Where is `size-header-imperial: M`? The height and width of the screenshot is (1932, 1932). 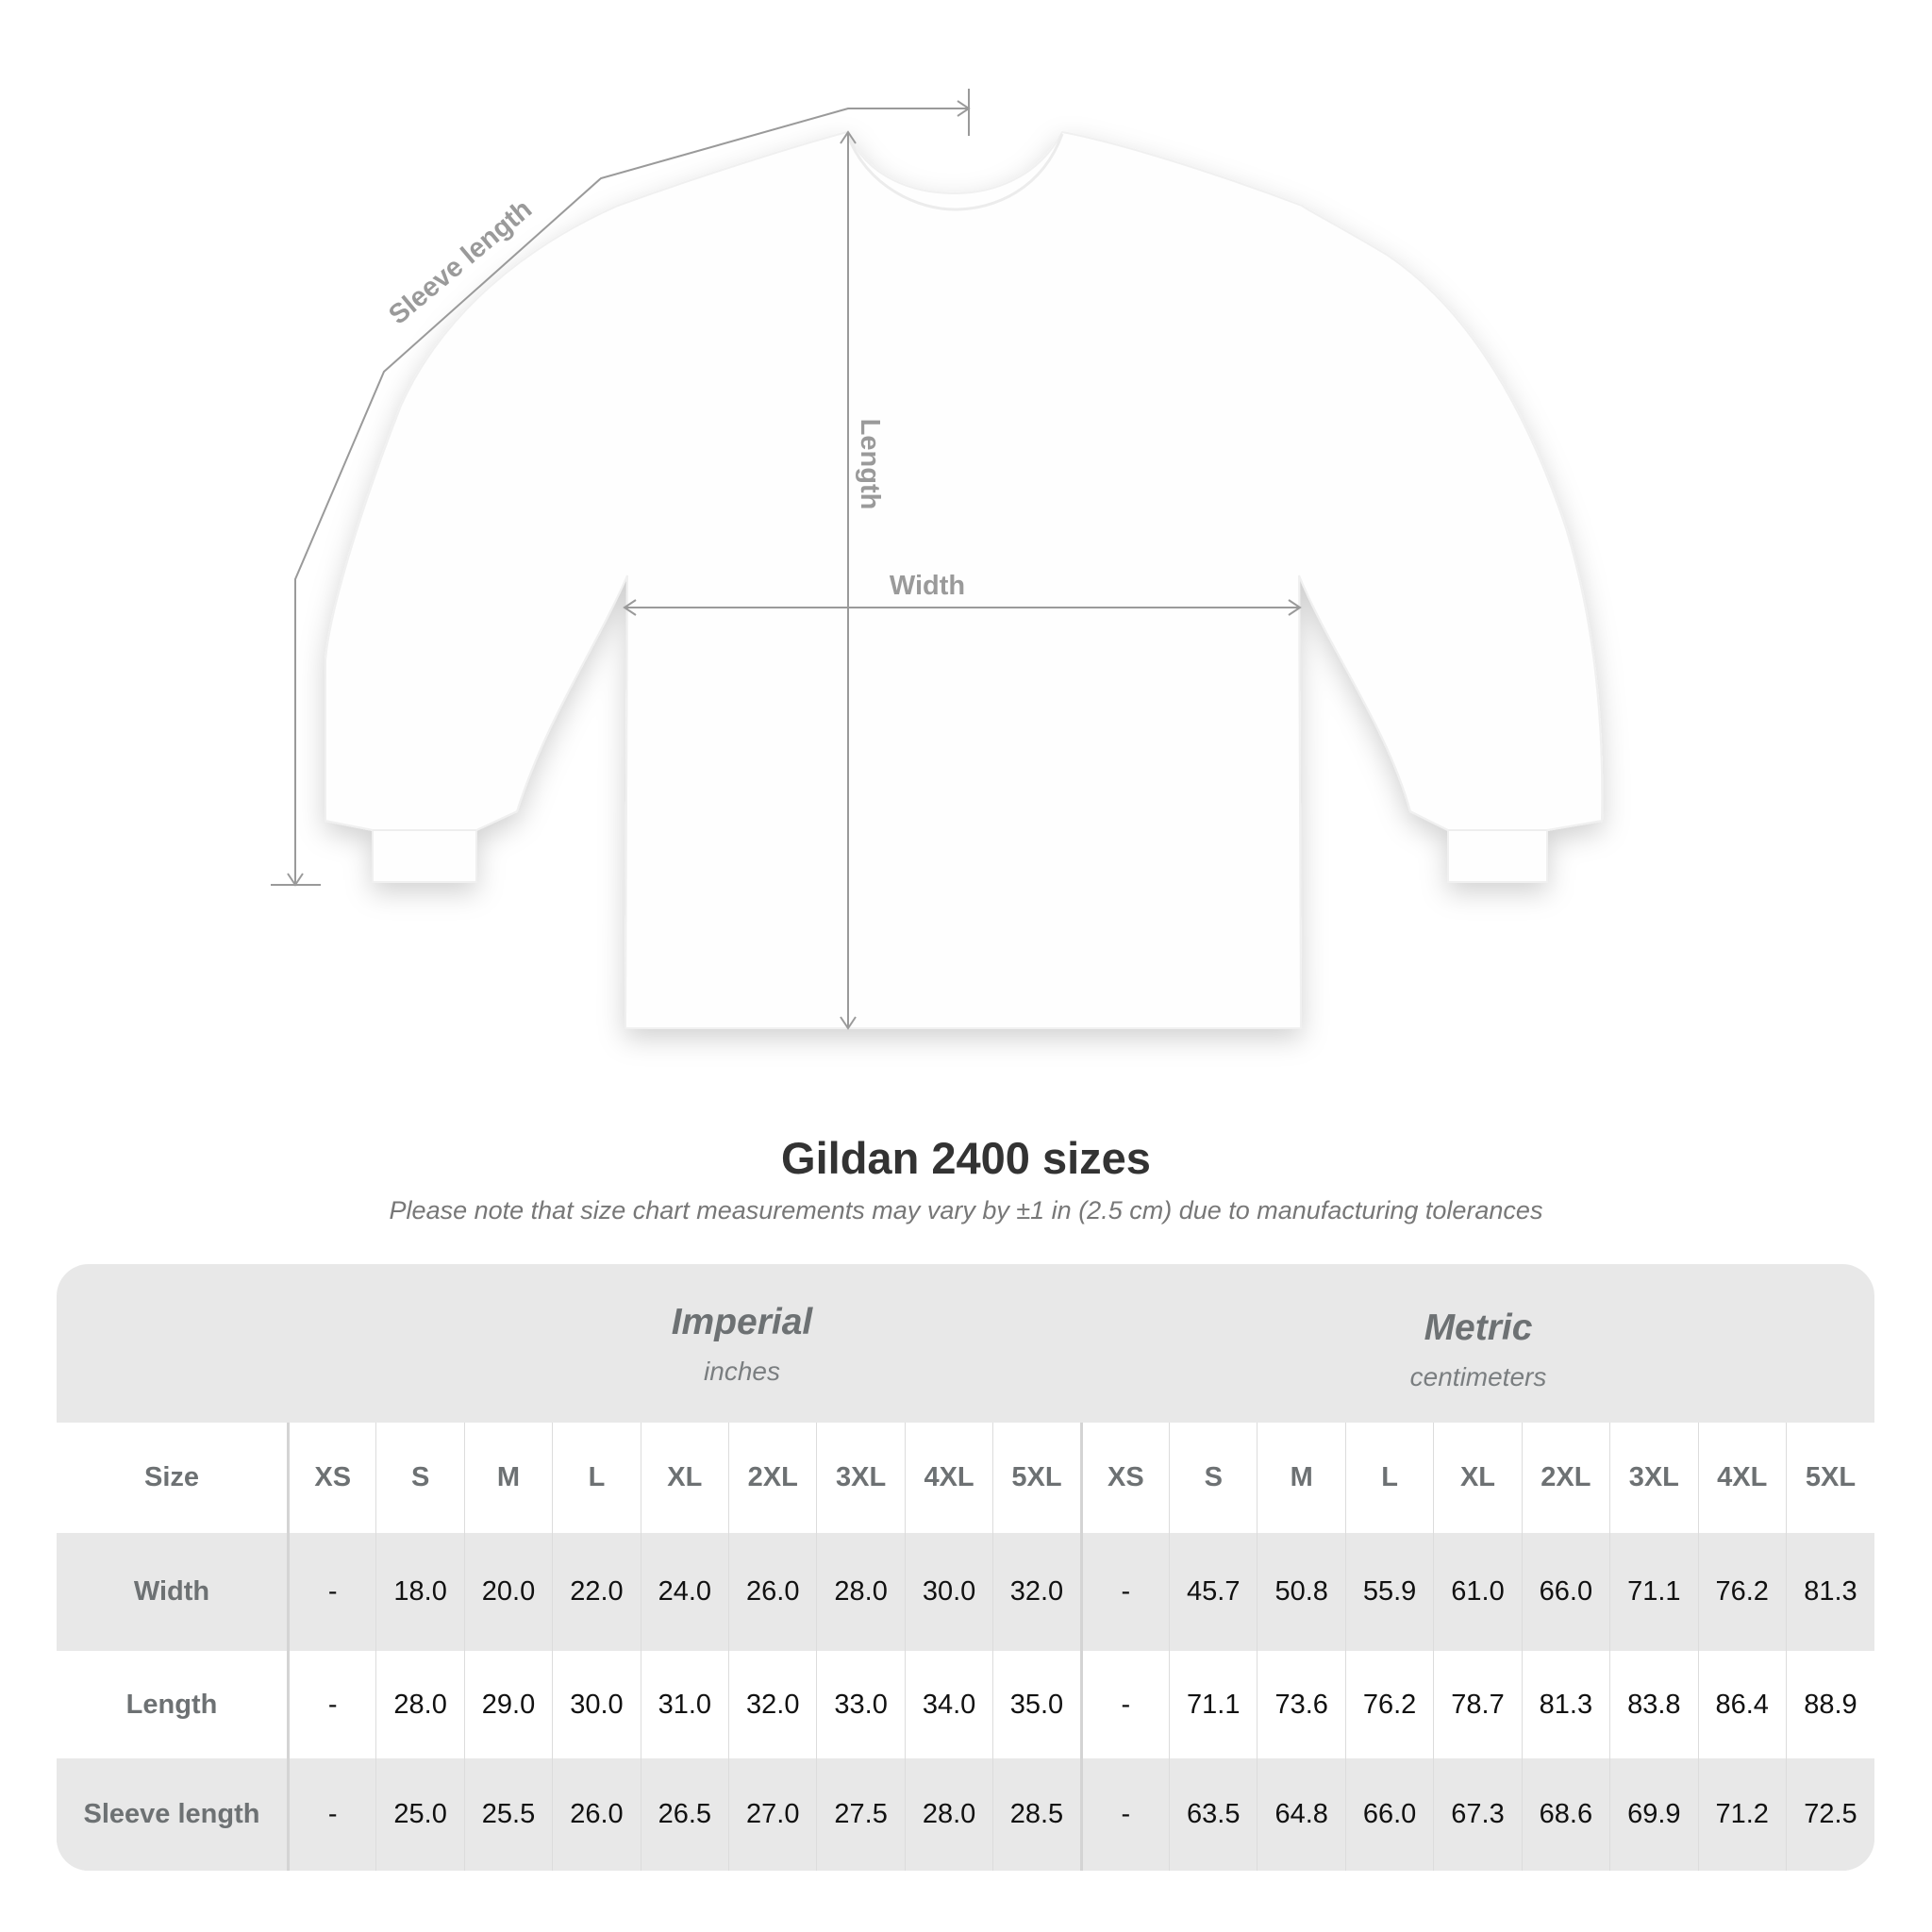 size-header-imperial: M is located at coordinates (508, 1478).